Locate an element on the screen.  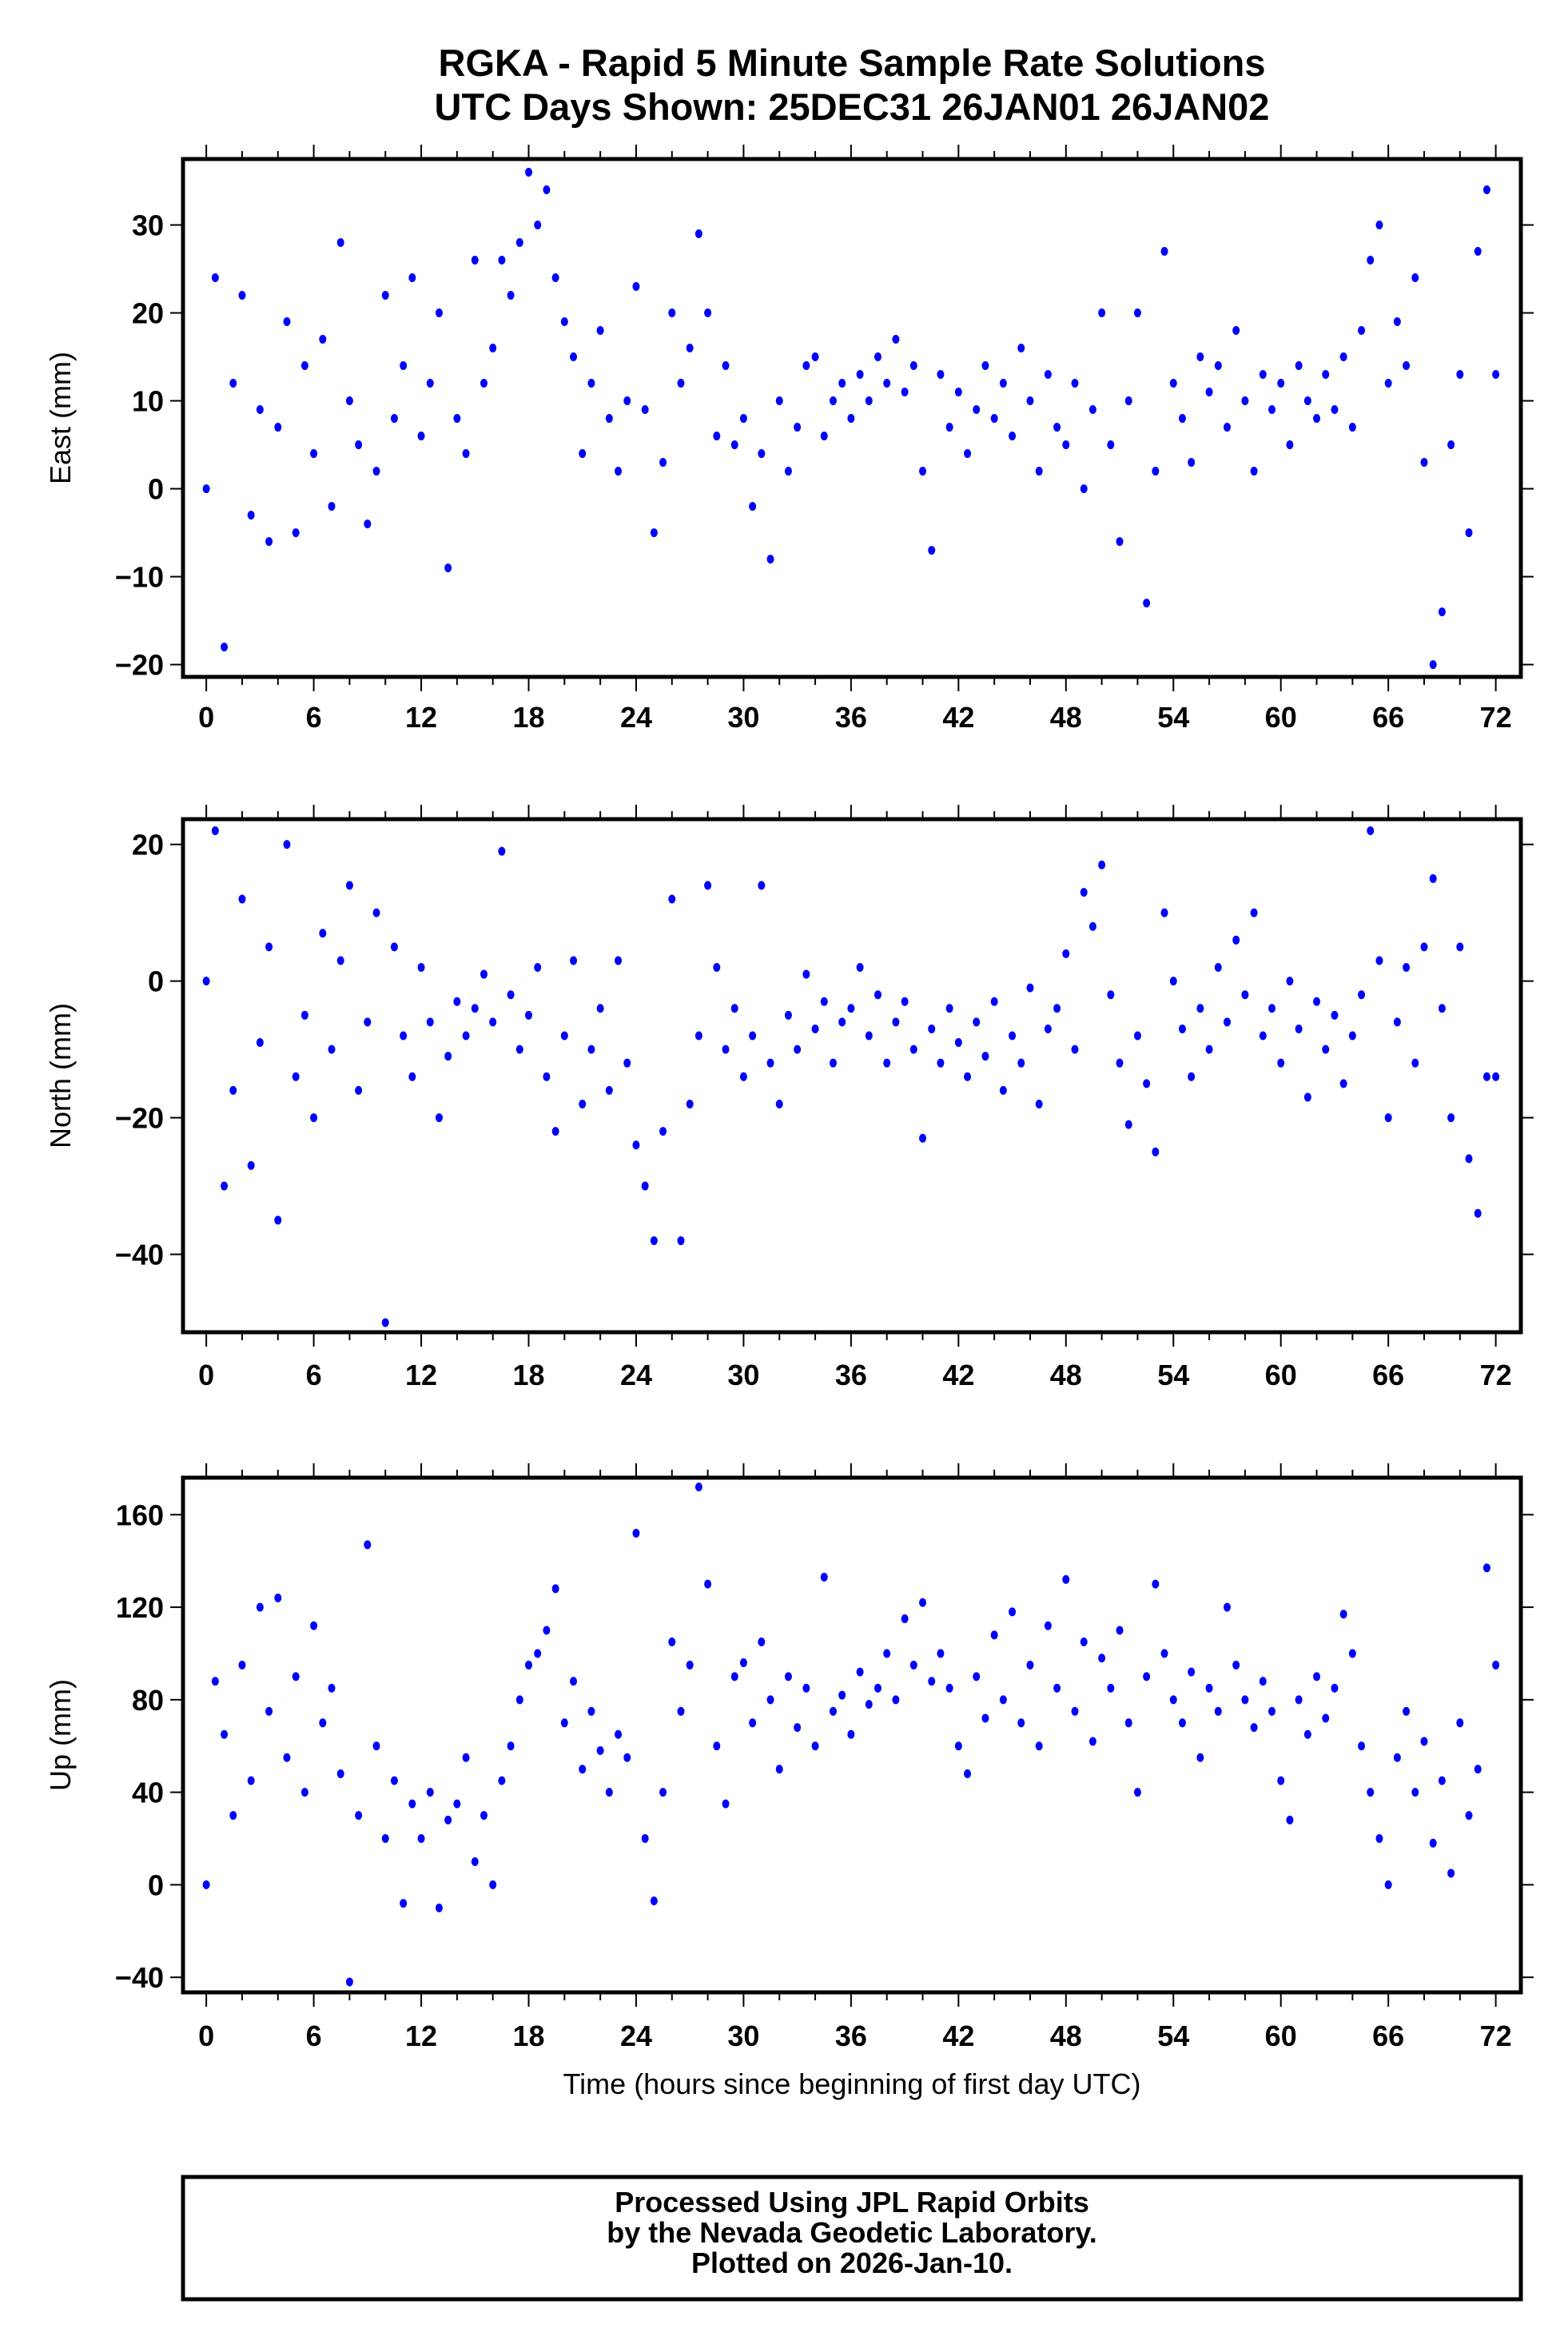
x-tick-label: 42 is located at coordinates (958, 717).